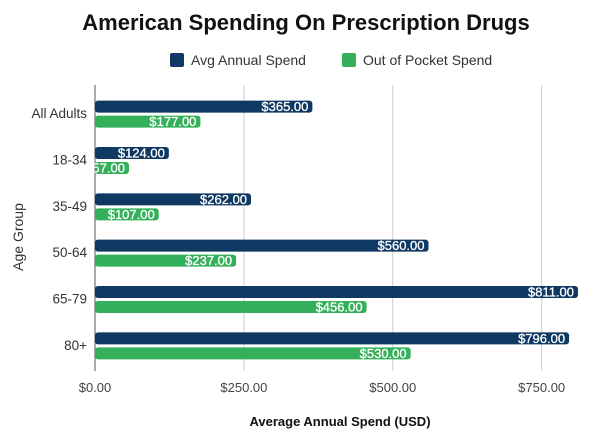  Describe the element at coordinates (18, 237) in the screenshot. I see `y-axis-title: Age Group` at that location.